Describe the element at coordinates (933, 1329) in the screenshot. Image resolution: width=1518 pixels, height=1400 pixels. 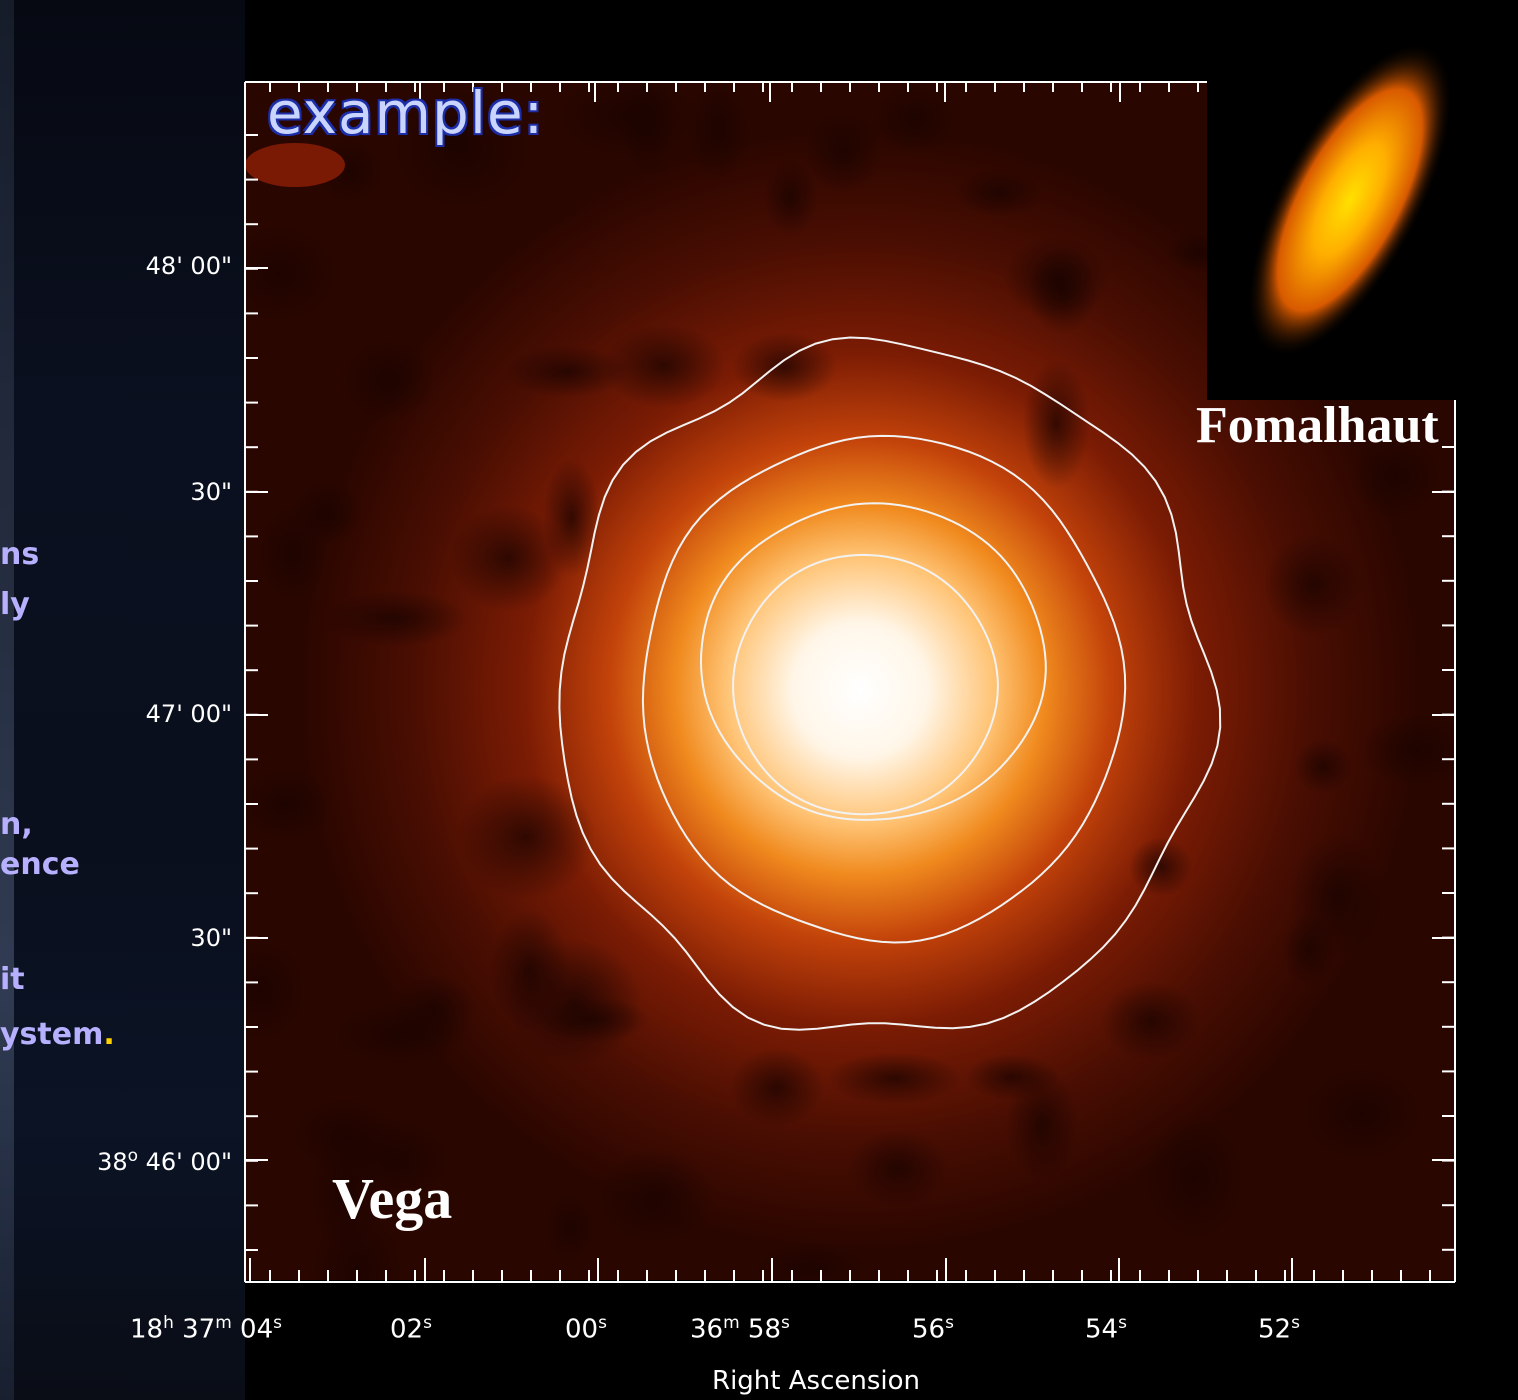
I see `x-tick-label: 56s` at that location.